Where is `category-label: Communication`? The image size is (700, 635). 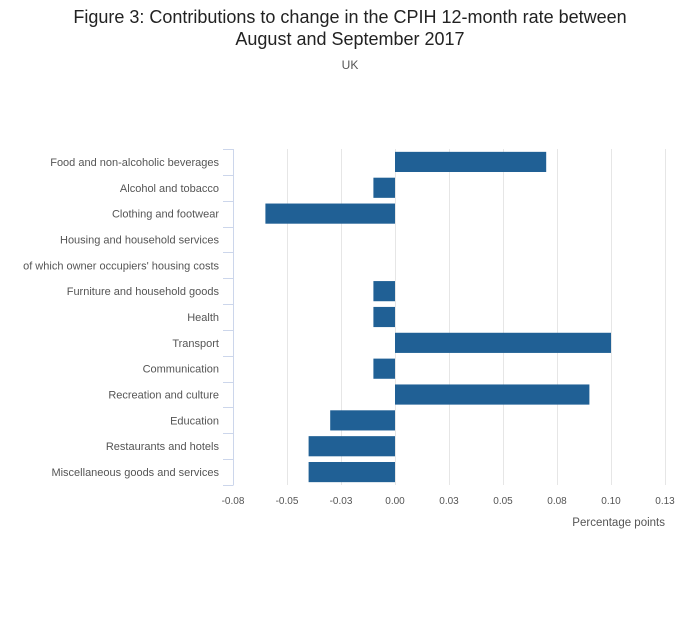
category-label: Communication is located at coordinates (181, 370).